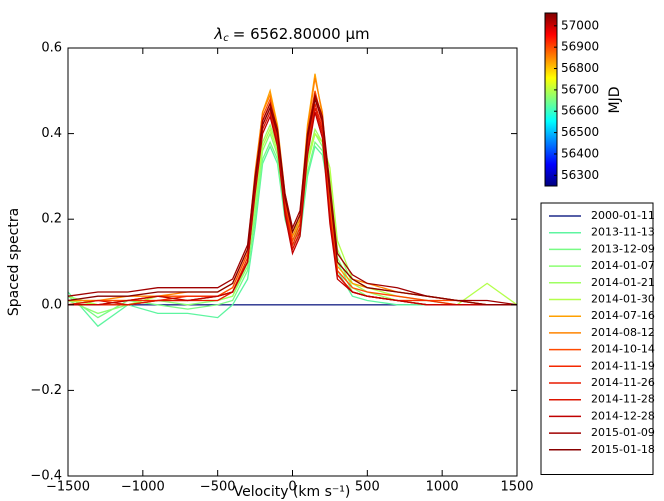 This screenshot has height=501, width=664. Describe the element at coordinates (623, 299) in the screenshot. I see `legend-label: 2014-01-30` at that location.